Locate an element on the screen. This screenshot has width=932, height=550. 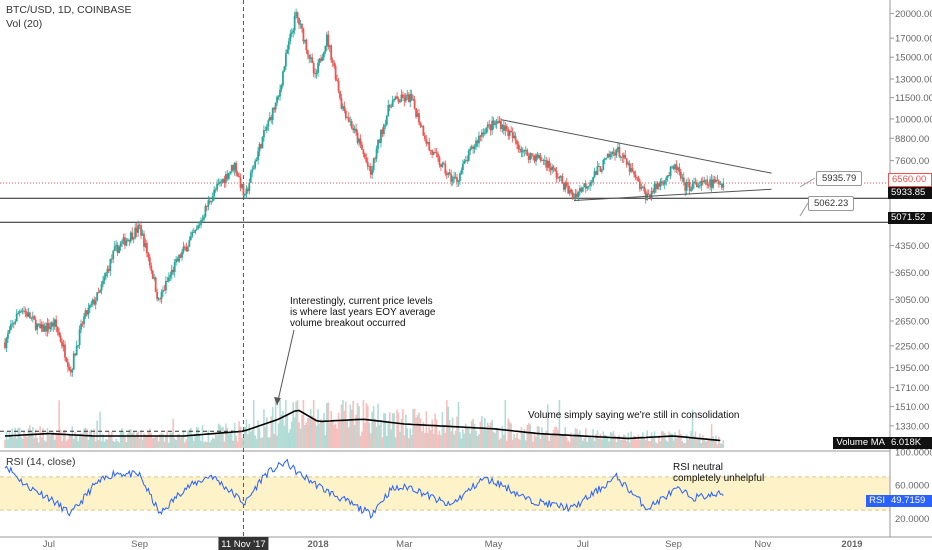
callout-lower-level: 5062.23 is located at coordinates (831, 203).